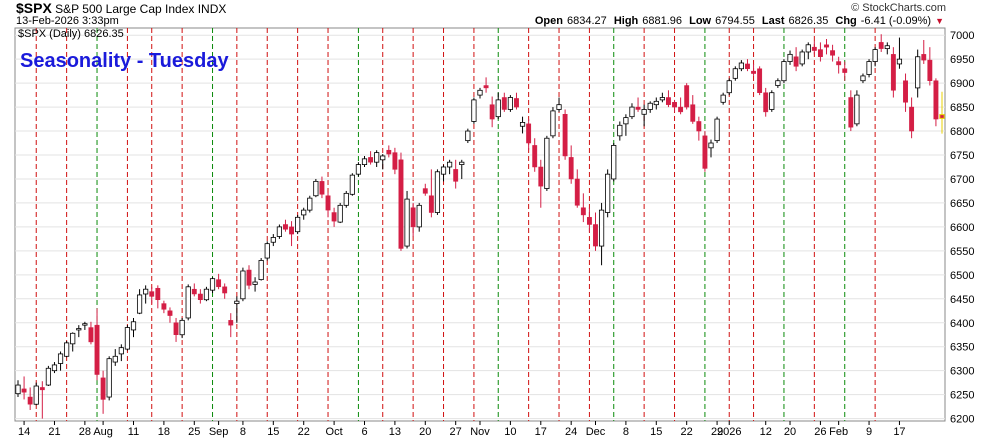 Image resolution: width=990 pixels, height=438 pixels. I want to click on y-tick-label: 6650, so click(962, 204).